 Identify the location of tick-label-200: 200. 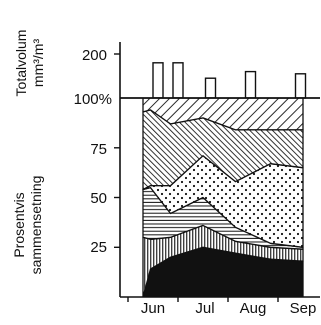
(94, 55).